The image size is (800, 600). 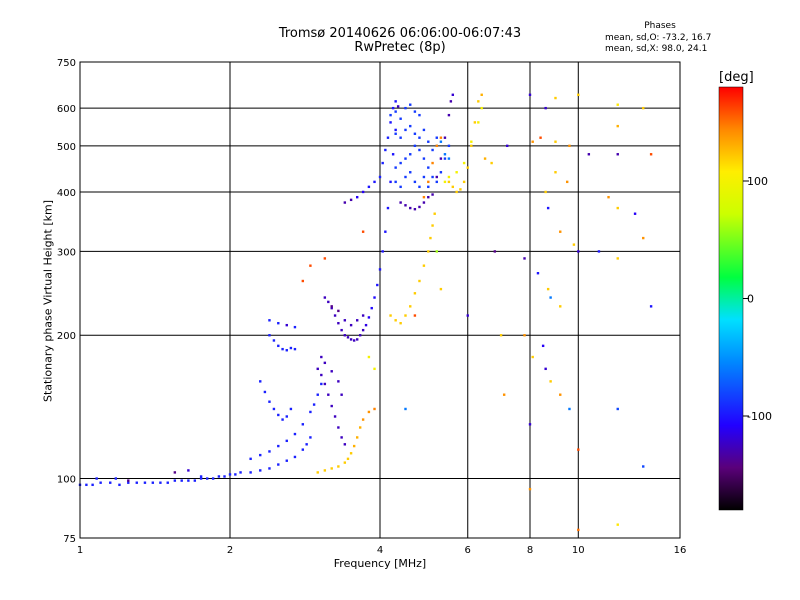 I want to click on y-tick-label: 300, so click(x=66, y=252).